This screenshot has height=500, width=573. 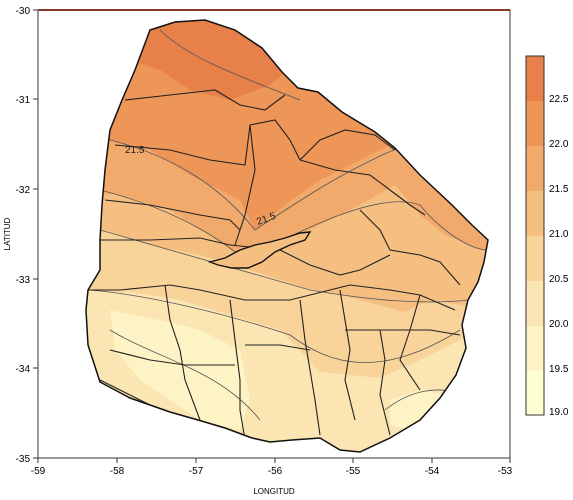 What do you see at coordinates (432, 471) in the screenshot?
I see `x-tick-label: -54` at bounding box center [432, 471].